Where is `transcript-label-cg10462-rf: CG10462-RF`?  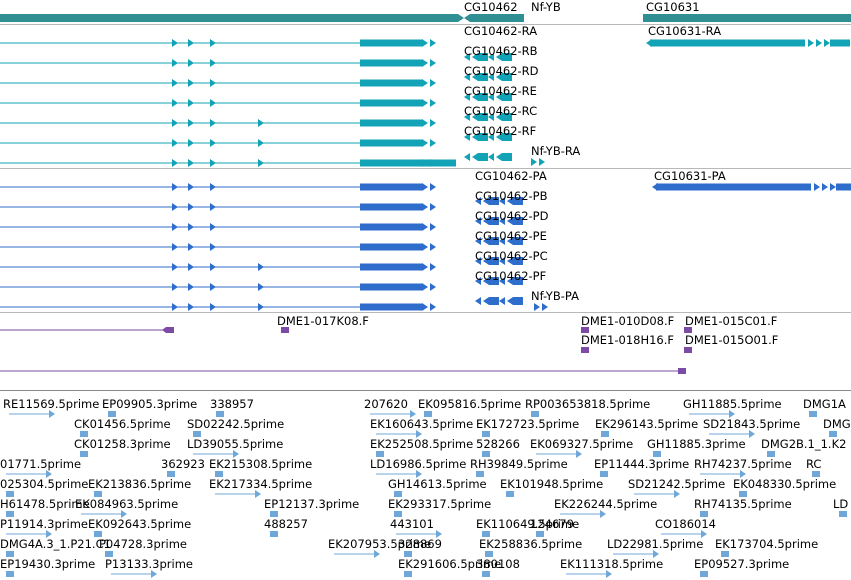 transcript-label-cg10462-rf: CG10462-RF is located at coordinates (500, 131).